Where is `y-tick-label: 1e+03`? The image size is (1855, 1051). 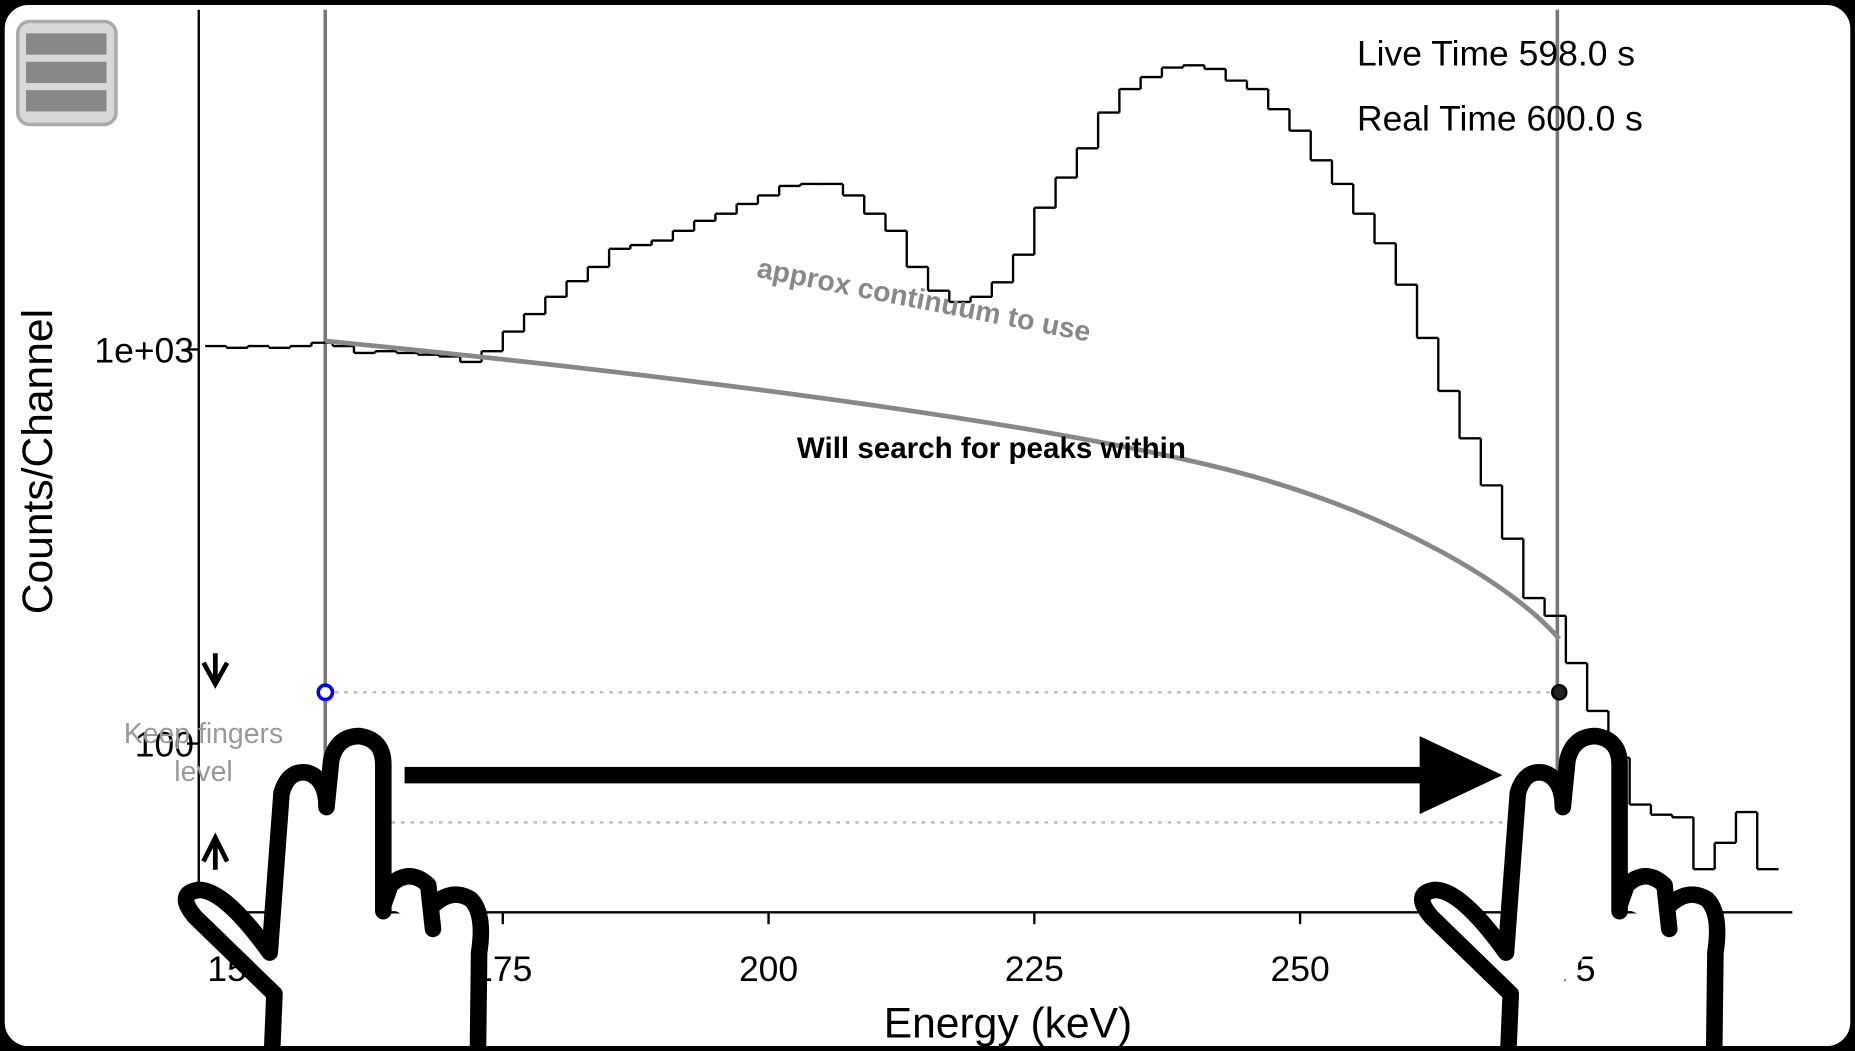
y-tick-label: 1e+03 is located at coordinates (144, 350).